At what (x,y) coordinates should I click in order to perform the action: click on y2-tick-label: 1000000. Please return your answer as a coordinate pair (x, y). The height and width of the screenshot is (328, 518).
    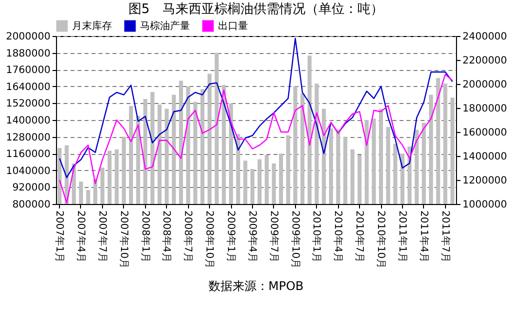
    Looking at the image, I should click on (485, 205).